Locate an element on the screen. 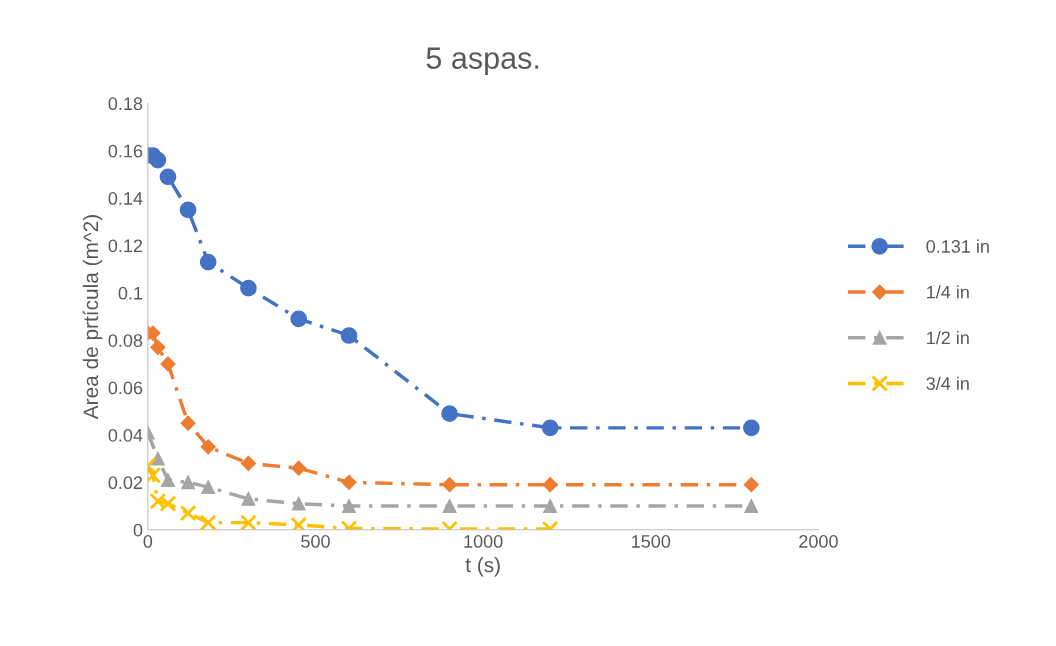 This screenshot has width=1056, height=646. legend-label: 0.131 in is located at coordinates (957, 246).